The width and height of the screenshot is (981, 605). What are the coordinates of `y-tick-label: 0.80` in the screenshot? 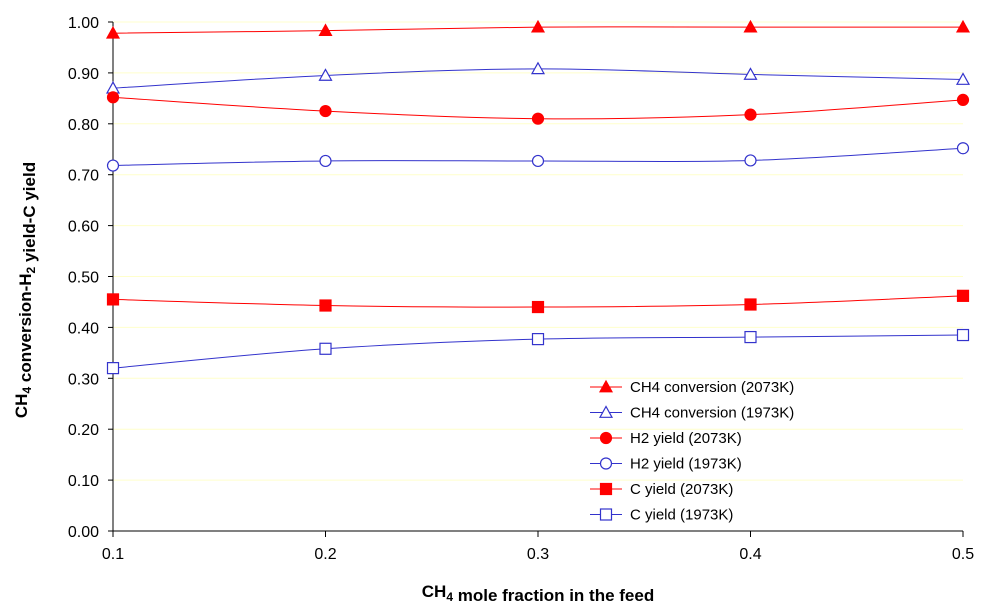 It's located at (83, 125).